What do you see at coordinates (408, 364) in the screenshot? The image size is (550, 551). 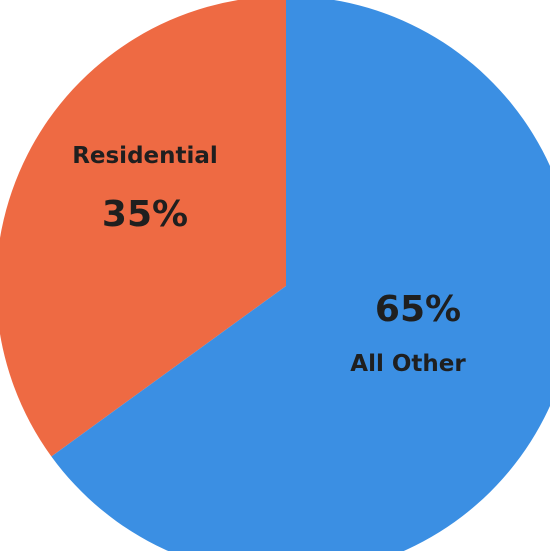 I see `slice-label-all-other: All Other` at bounding box center [408, 364].